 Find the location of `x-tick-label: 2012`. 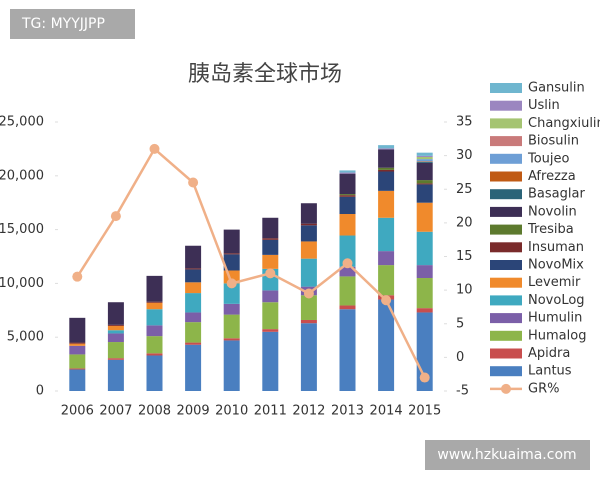

x-tick-label: 2012 is located at coordinates (308, 411).